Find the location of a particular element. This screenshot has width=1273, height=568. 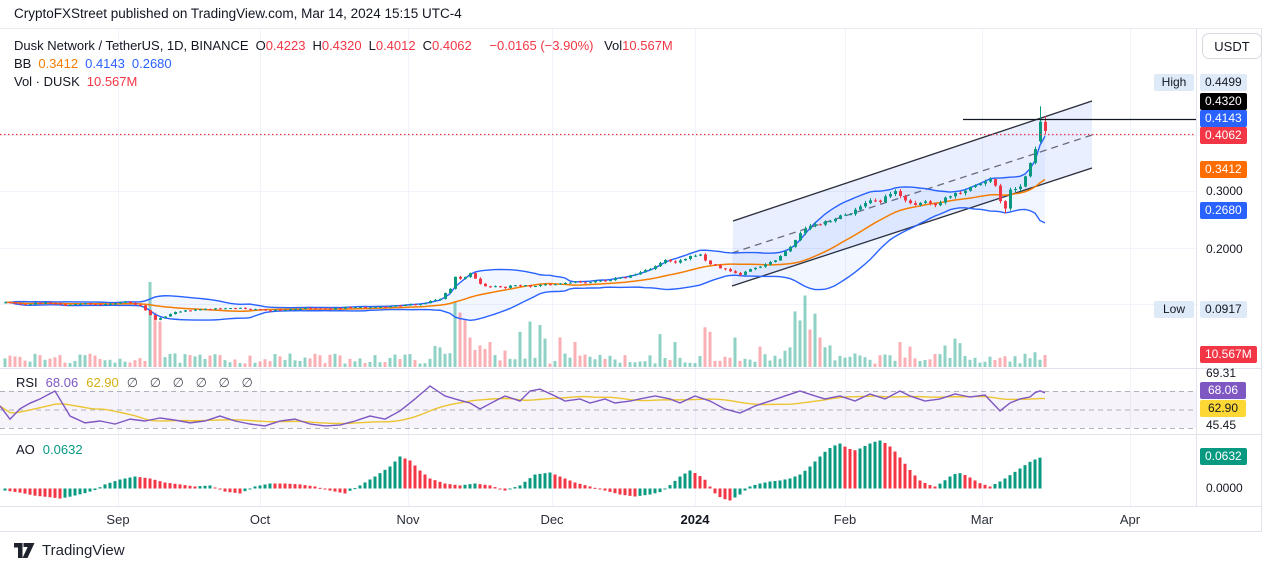

rsi-indicator-label: RSI is located at coordinates (27, 382).